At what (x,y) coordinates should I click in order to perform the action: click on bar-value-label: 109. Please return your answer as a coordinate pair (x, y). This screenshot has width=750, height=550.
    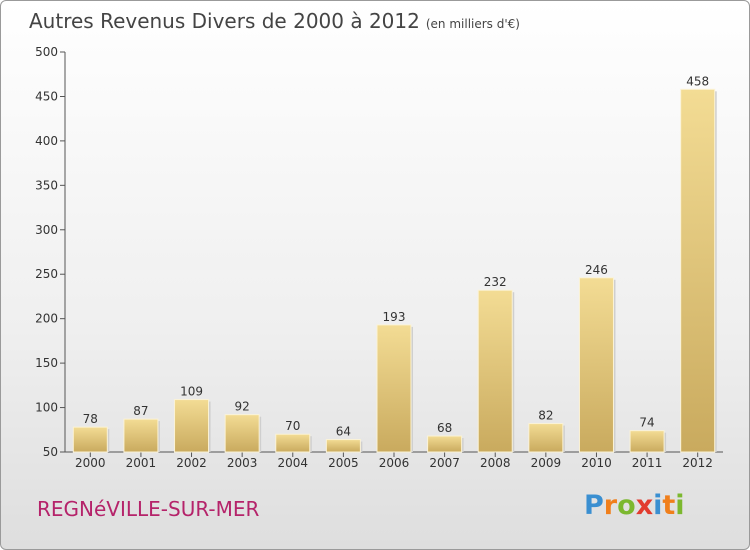
    Looking at the image, I should click on (191, 392).